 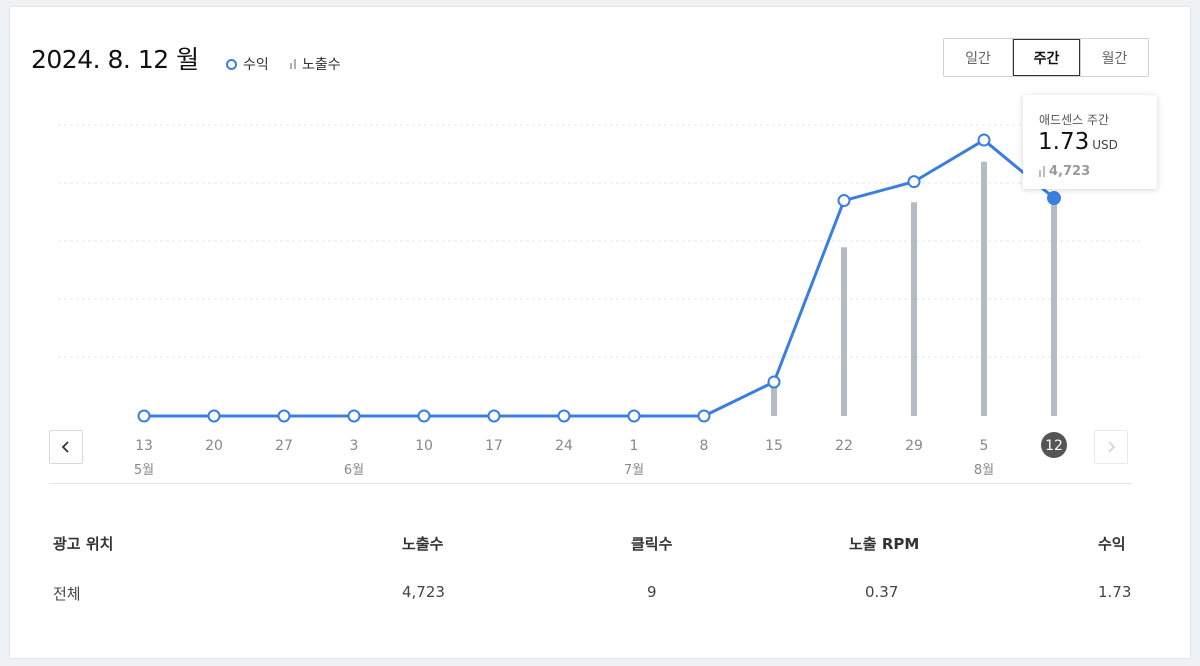 I want to click on selected-tick-badge, so click(x=1054, y=445).